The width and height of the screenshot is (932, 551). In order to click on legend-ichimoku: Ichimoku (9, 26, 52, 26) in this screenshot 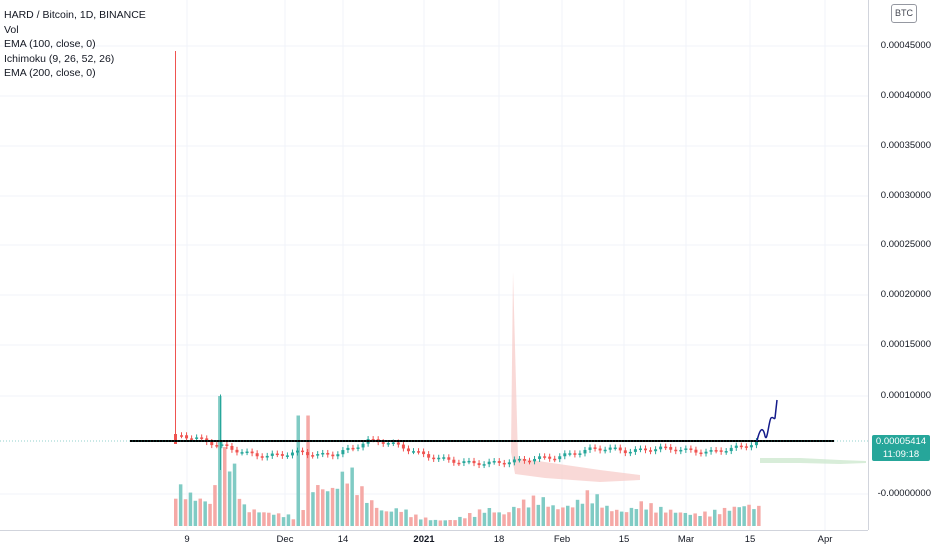, I will do `click(59, 58)`.